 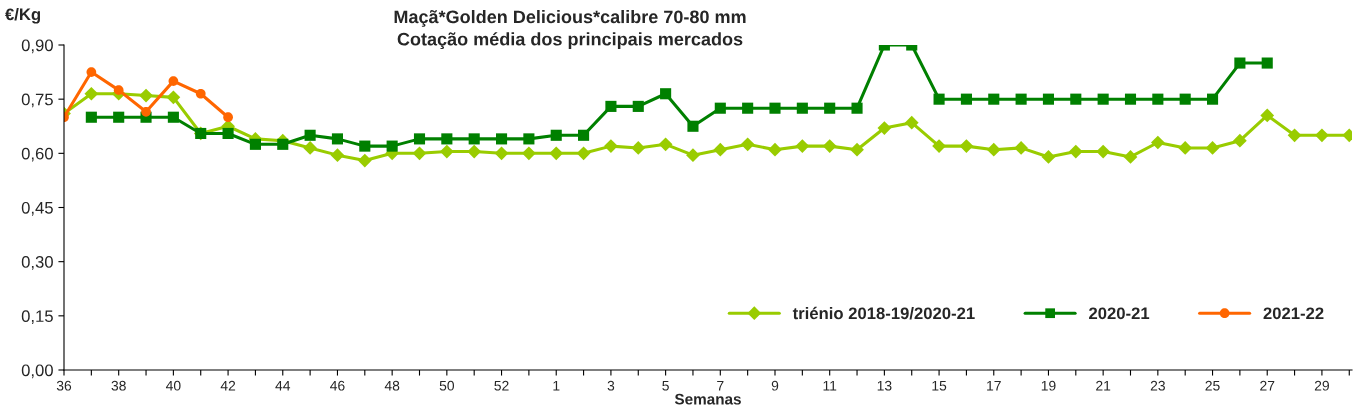 What do you see at coordinates (37, 154) in the screenshot?
I see `y-tick-label: 0,60` at bounding box center [37, 154].